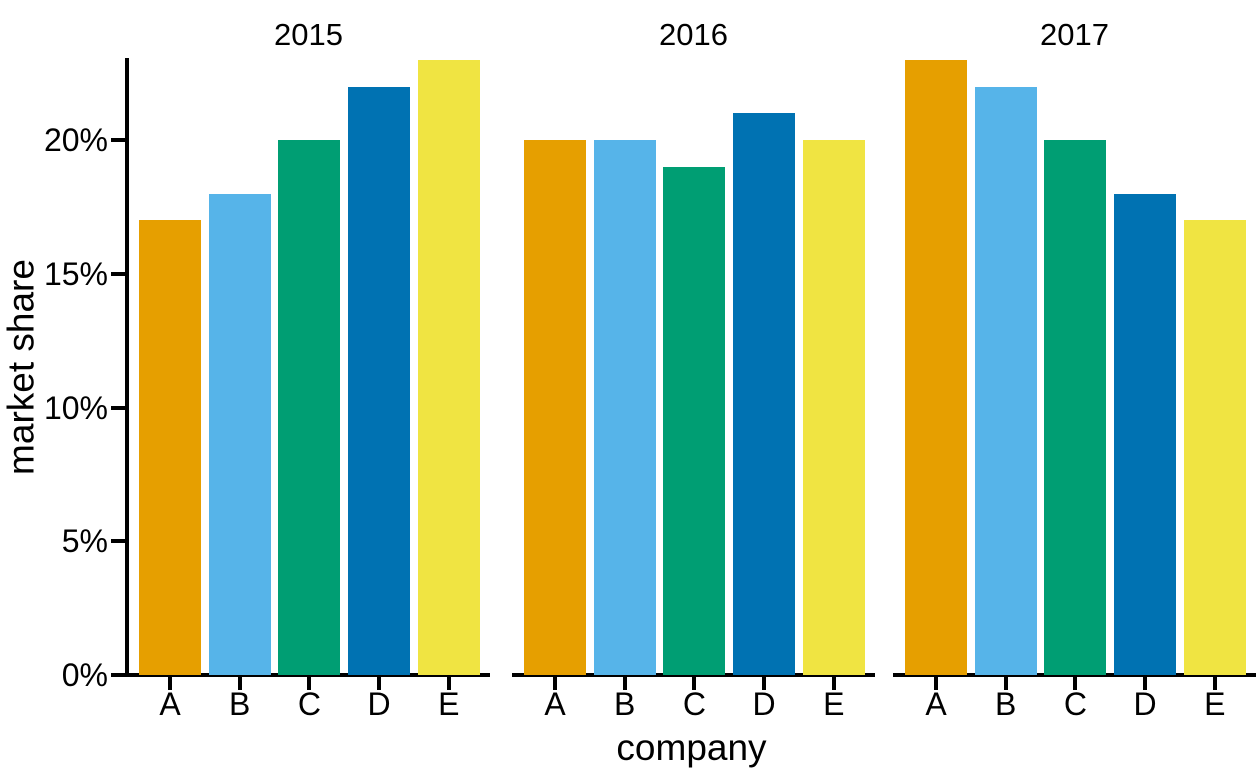  Describe the element at coordinates (84, 541) in the screenshot. I see `y-tick-label: 5%` at that location.